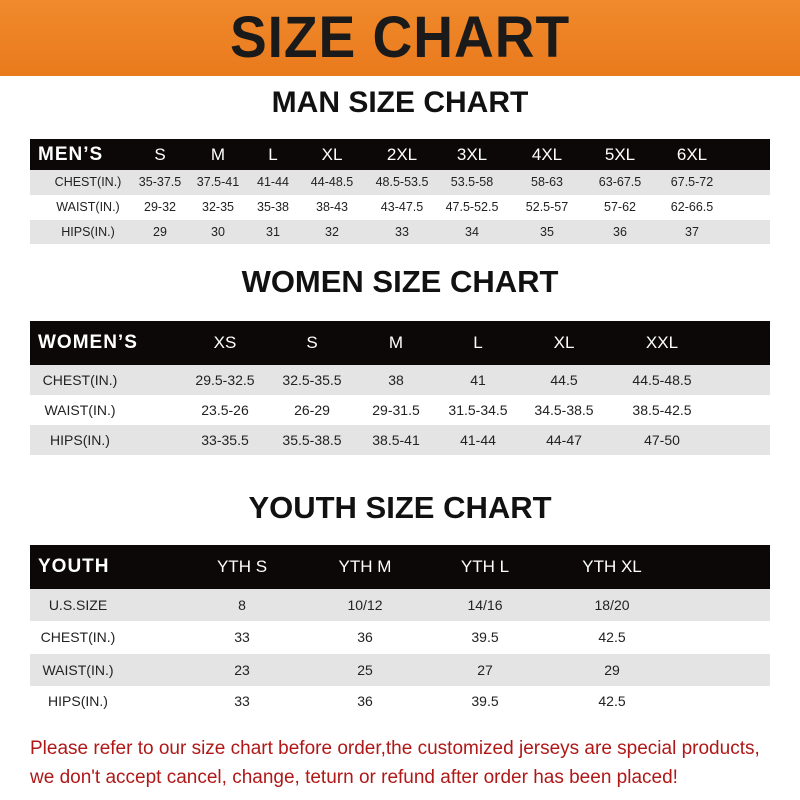 This screenshot has height=800, width=800. I want to click on size-header: YTH S, so click(242, 566).